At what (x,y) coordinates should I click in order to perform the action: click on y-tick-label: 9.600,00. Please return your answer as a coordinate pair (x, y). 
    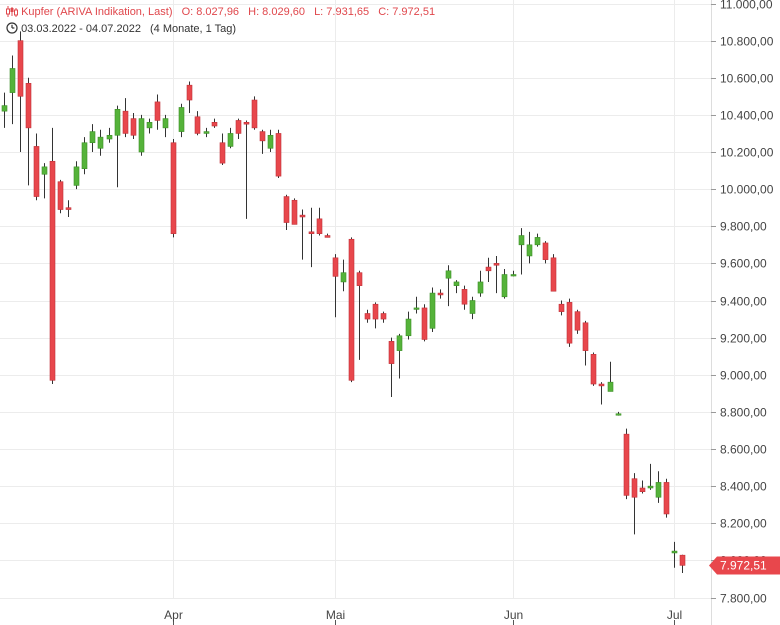
    Looking at the image, I should click on (743, 264).